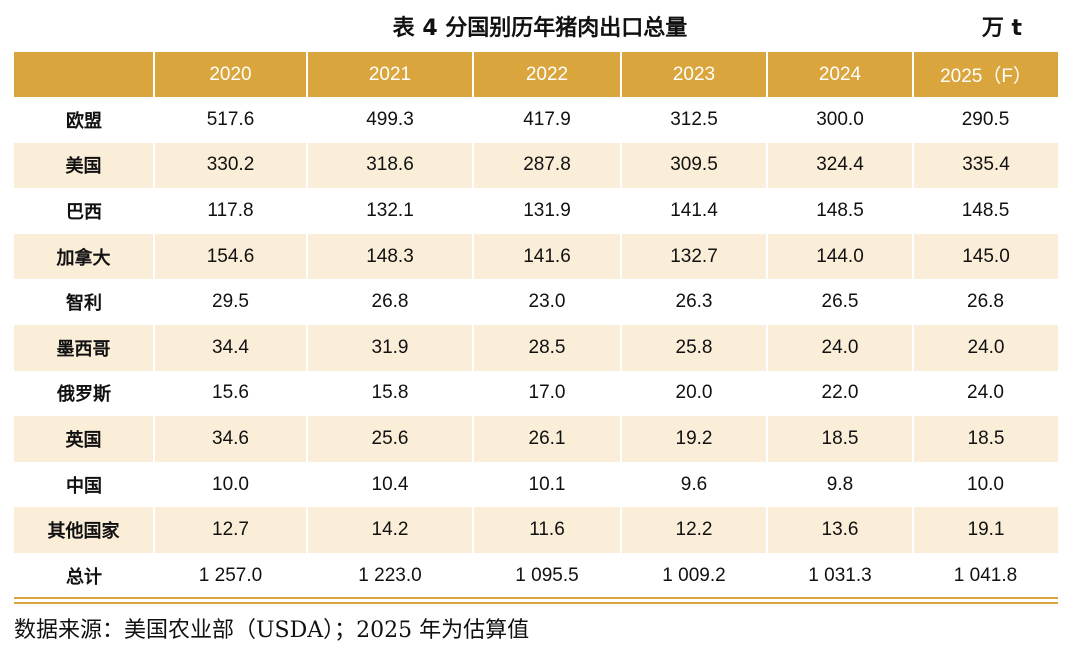 The image size is (1080, 664). Describe the element at coordinates (839, 256) in the screenshot. I see `value-cell: 144.0` at that location.